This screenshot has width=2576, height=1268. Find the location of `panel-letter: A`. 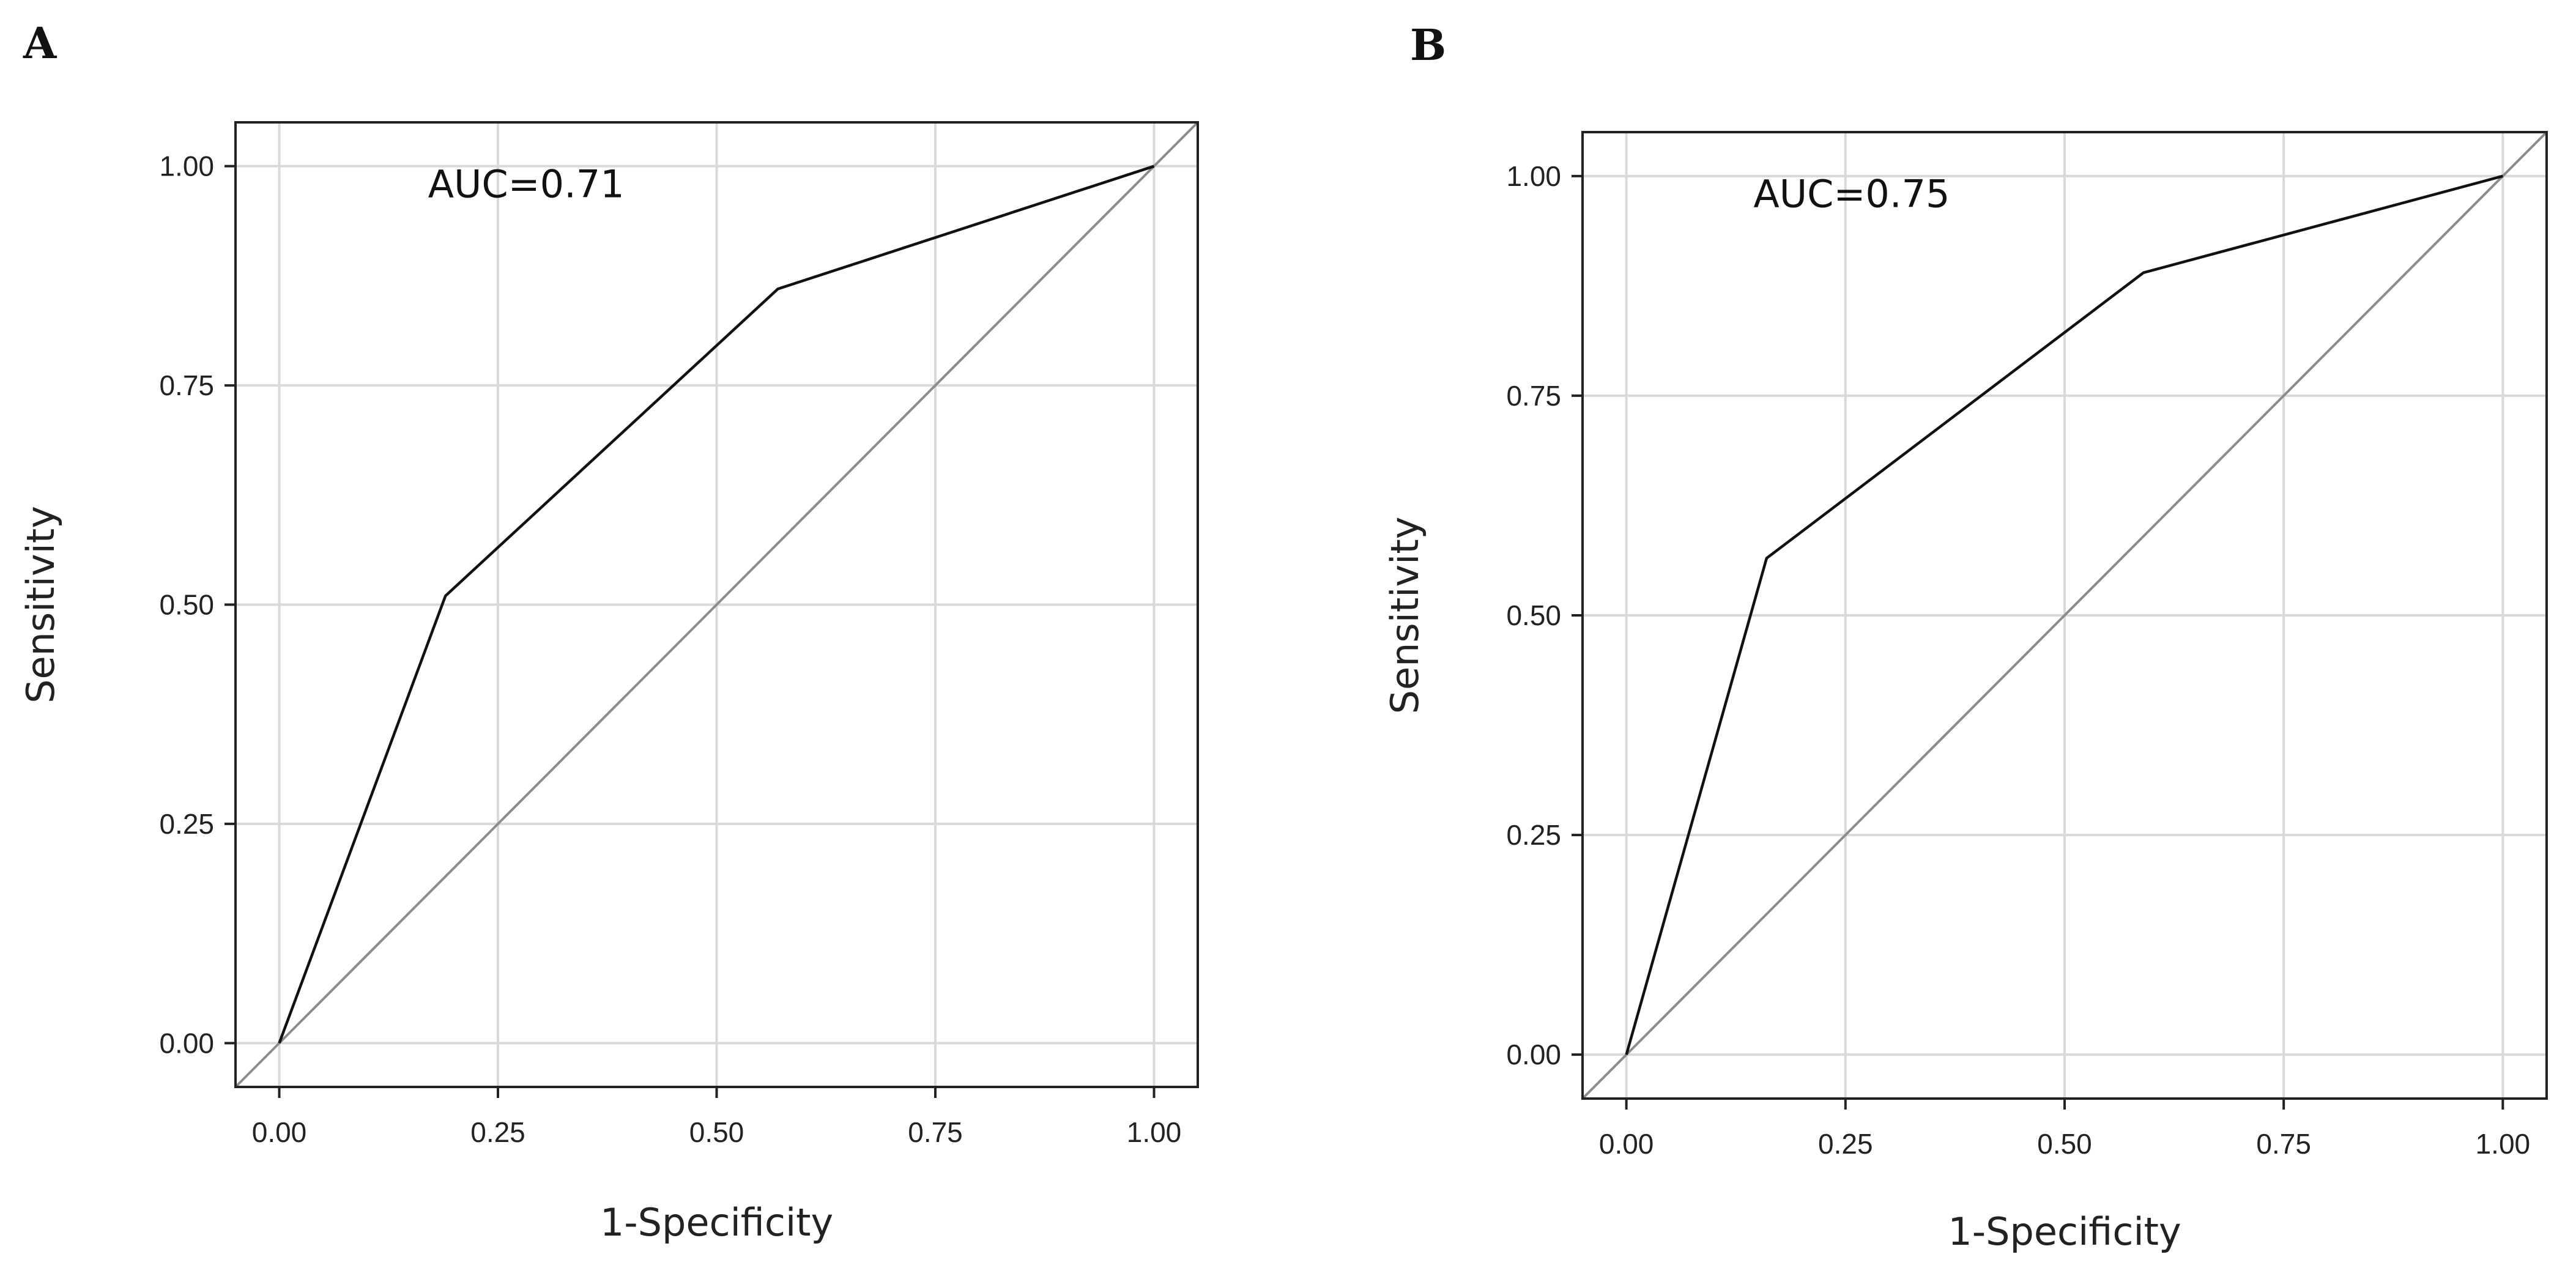

panel-letter: A is located at coordinates (40, 43).